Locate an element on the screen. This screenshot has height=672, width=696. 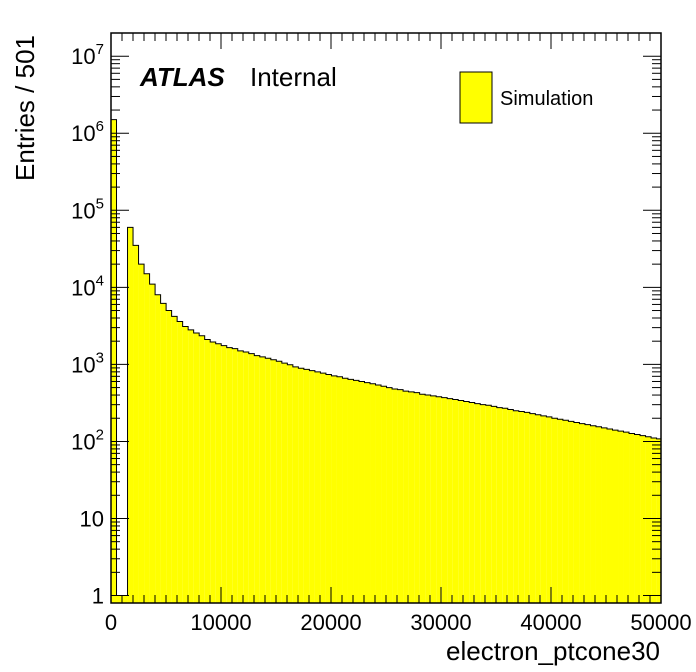
legend: Simulation is located at coordinates (526, 97).